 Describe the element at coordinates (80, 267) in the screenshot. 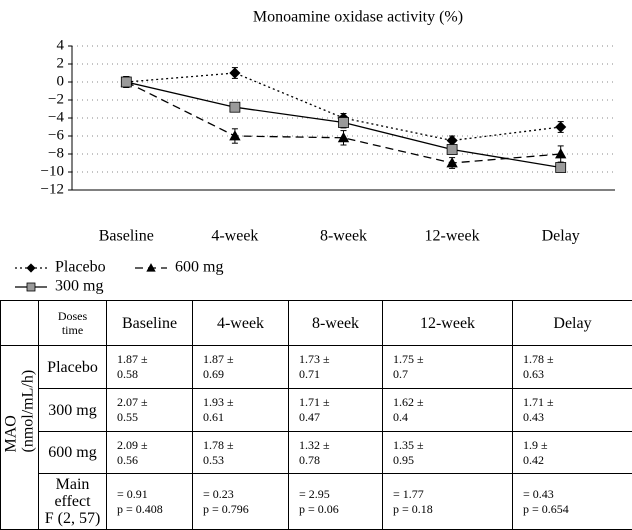

I see `legend-label: Placebo` at that location.